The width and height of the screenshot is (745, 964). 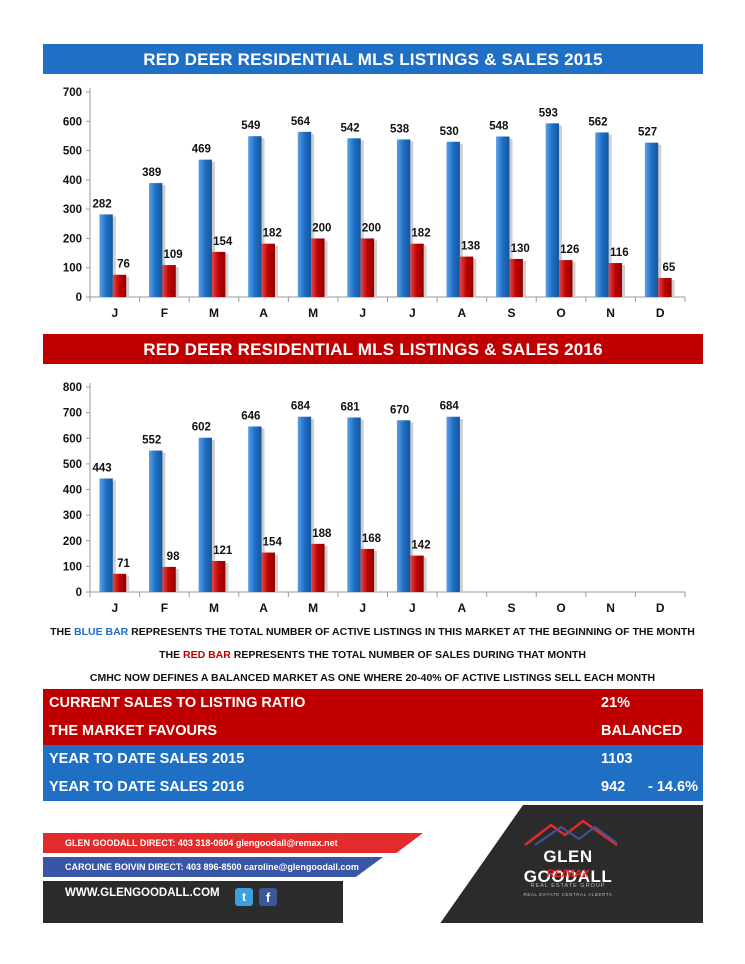 What do you see at coordinates (619, 253) in the screenshot?
I see `data-label: 116` at bounding box center [619, 253].